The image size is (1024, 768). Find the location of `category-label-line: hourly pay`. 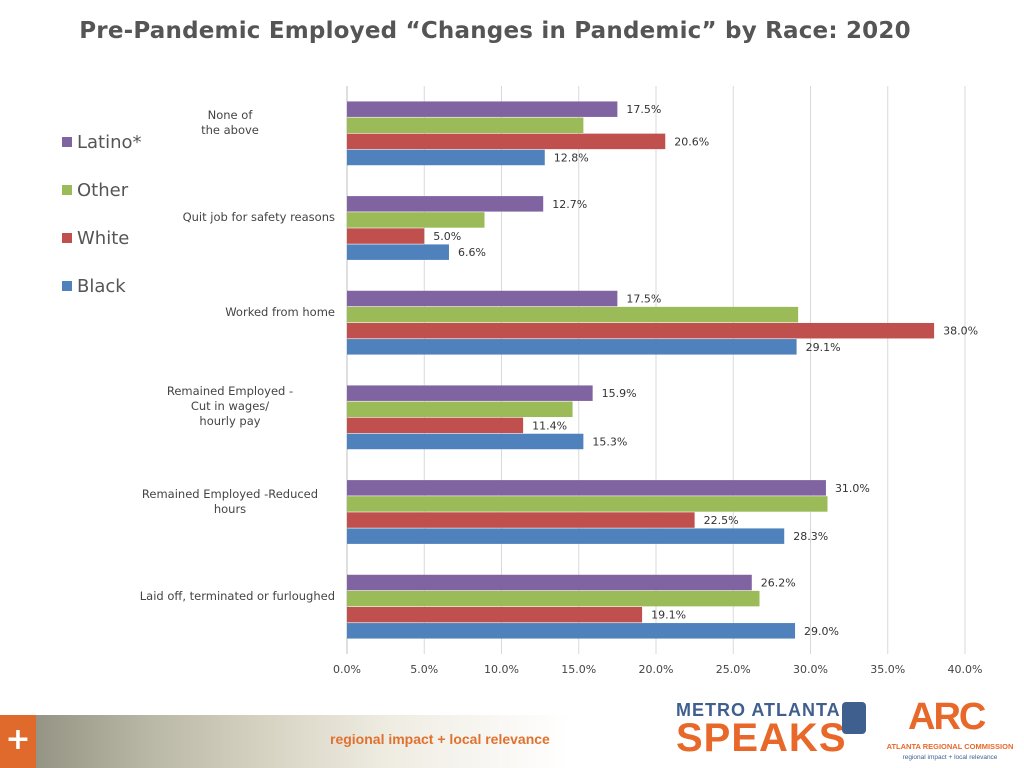

category-label-line: hourly pay is located at coordinates (230, 421).